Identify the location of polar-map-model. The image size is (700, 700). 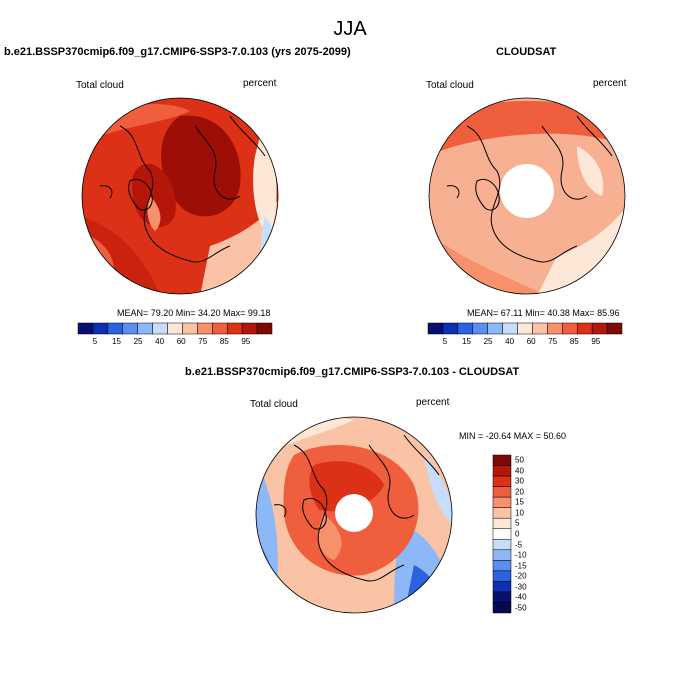
(180, 196).